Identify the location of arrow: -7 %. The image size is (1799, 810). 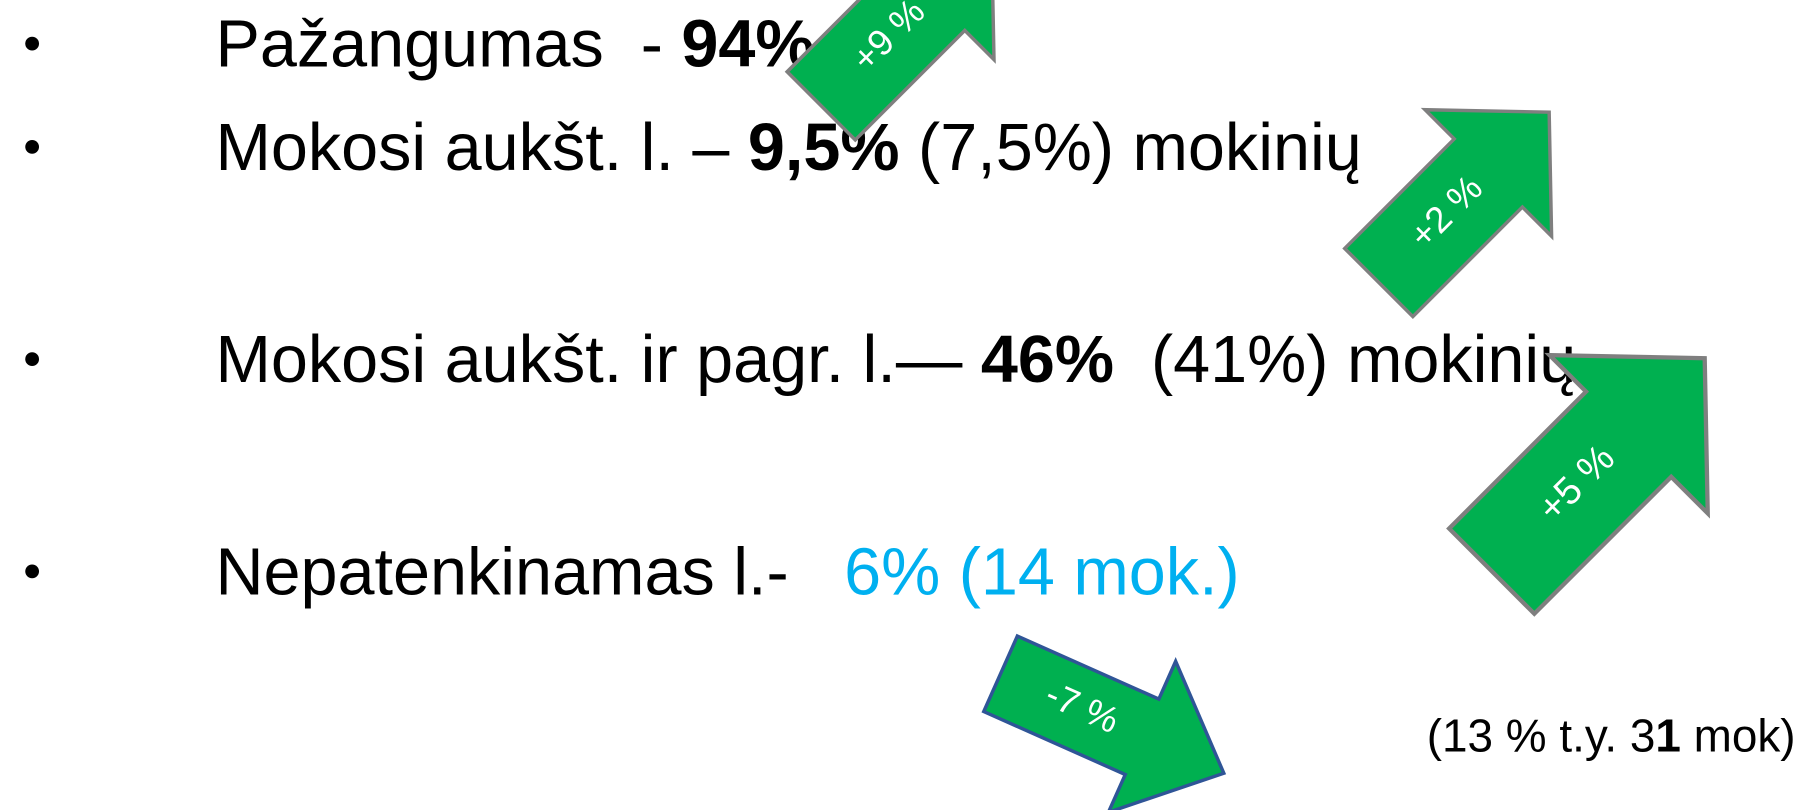
(1104, 721).